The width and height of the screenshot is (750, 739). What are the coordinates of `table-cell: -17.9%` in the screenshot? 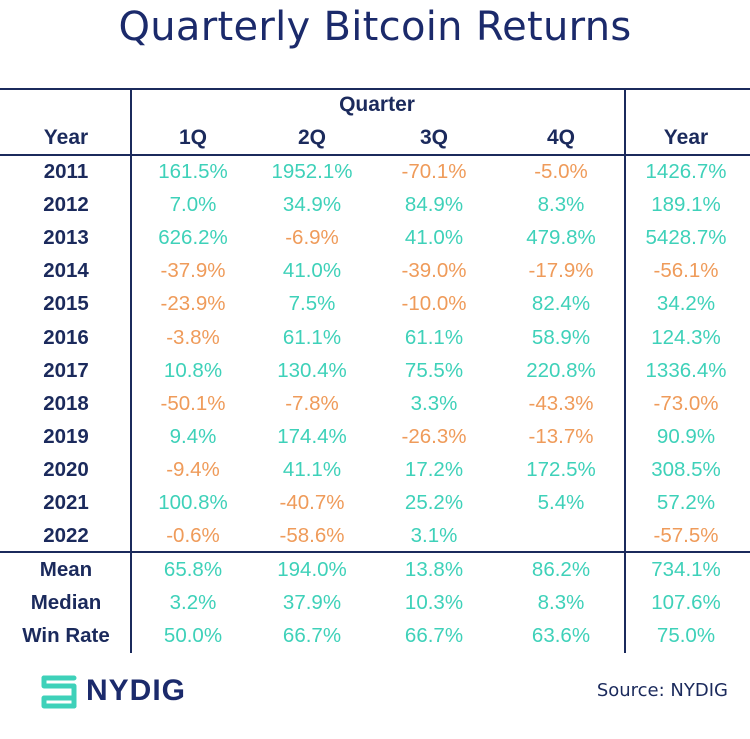 It's located at (561, 271).